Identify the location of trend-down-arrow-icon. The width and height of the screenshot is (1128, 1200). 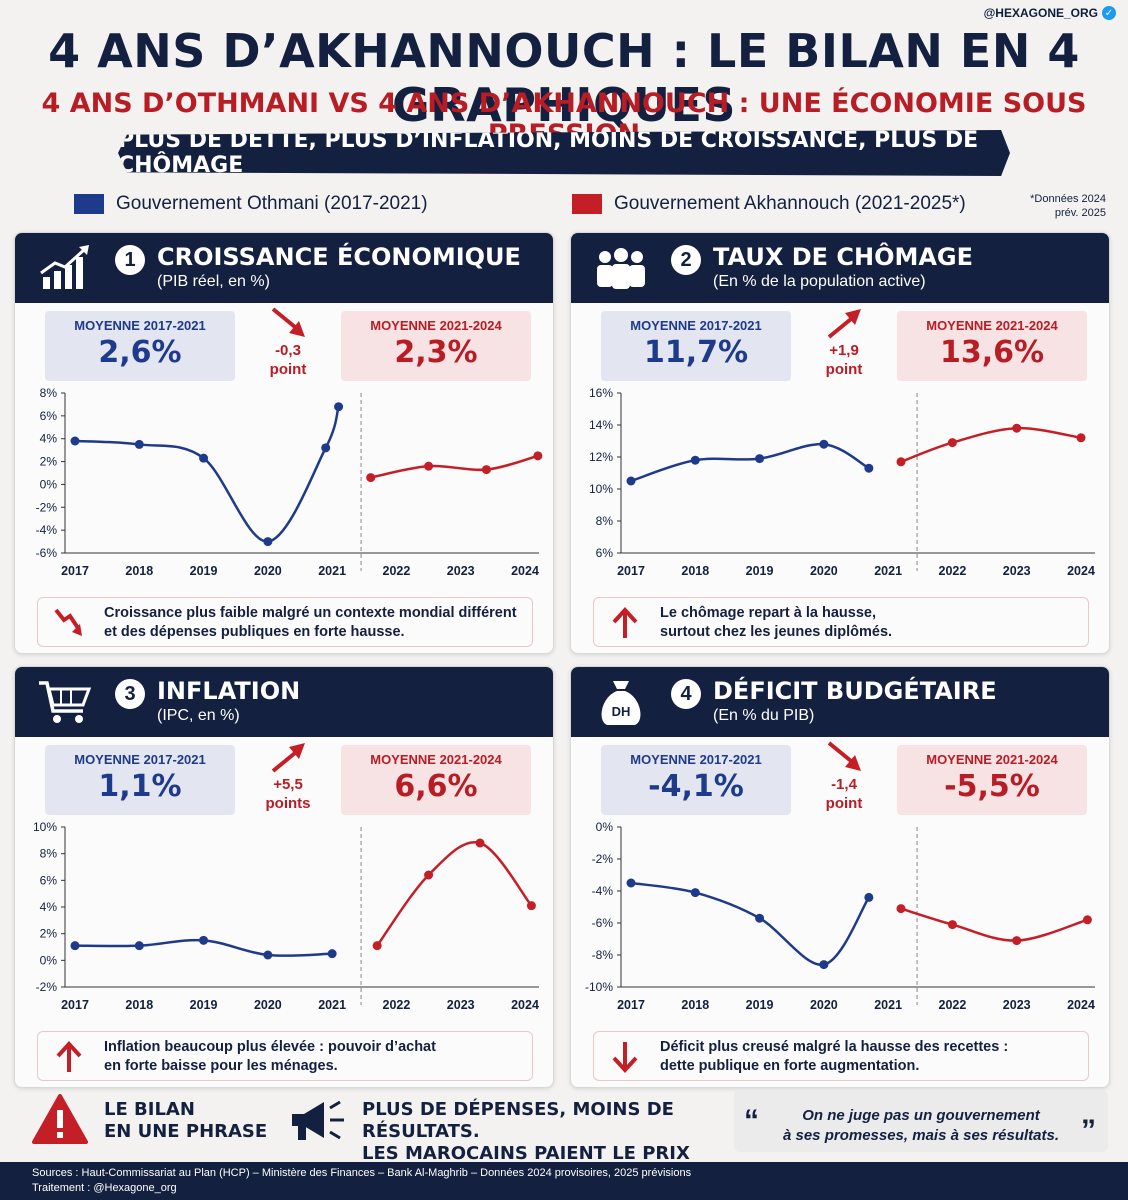
(844, 756).